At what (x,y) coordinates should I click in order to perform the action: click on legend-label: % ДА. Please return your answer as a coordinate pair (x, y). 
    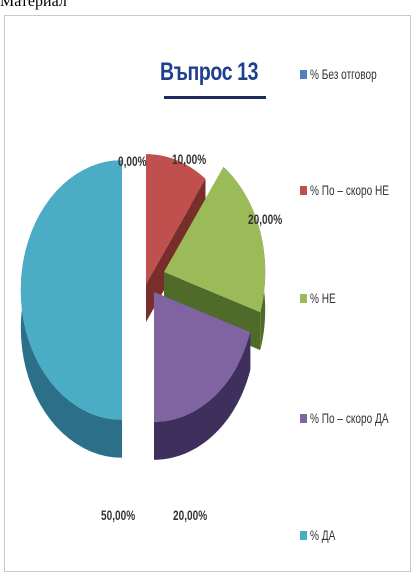
    Looking at the image, I should click on (323, 535).